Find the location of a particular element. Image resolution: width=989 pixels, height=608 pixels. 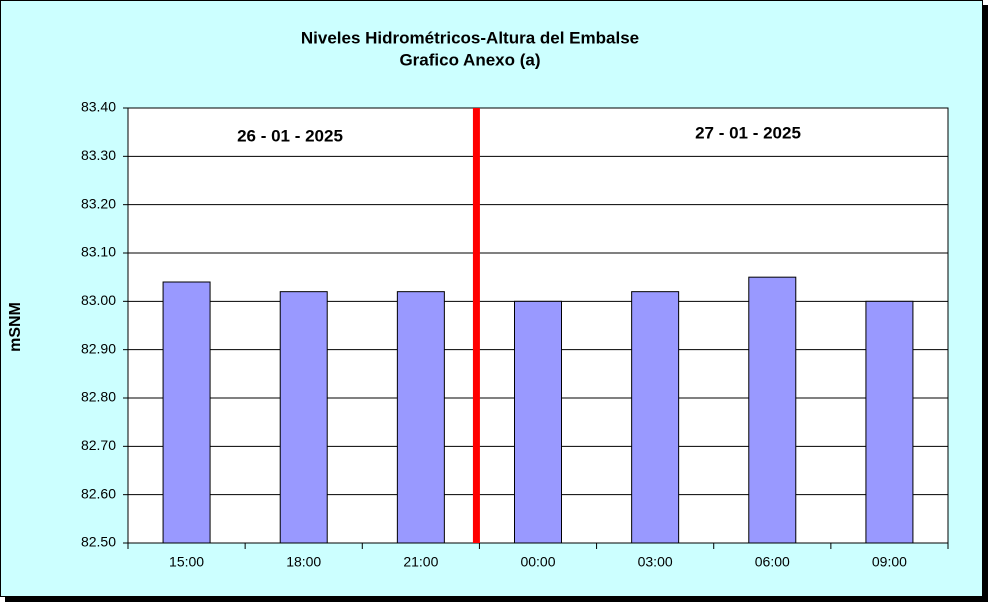

x-tick-label: 03:00 is located at coordinates (655, 562).